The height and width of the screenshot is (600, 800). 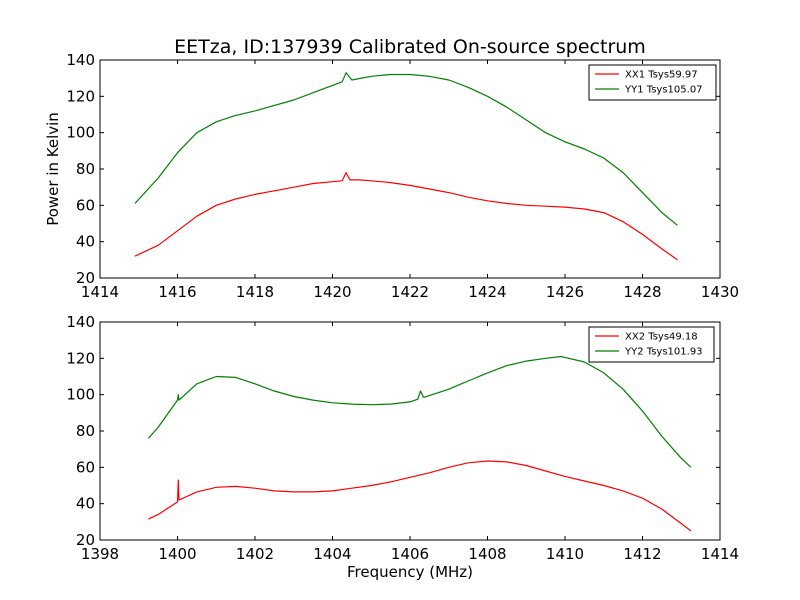 What do you see at coordinates (565, 554) in the screenshot?
I see `x-tick-label: 1410` at bounding box center [565, 554].